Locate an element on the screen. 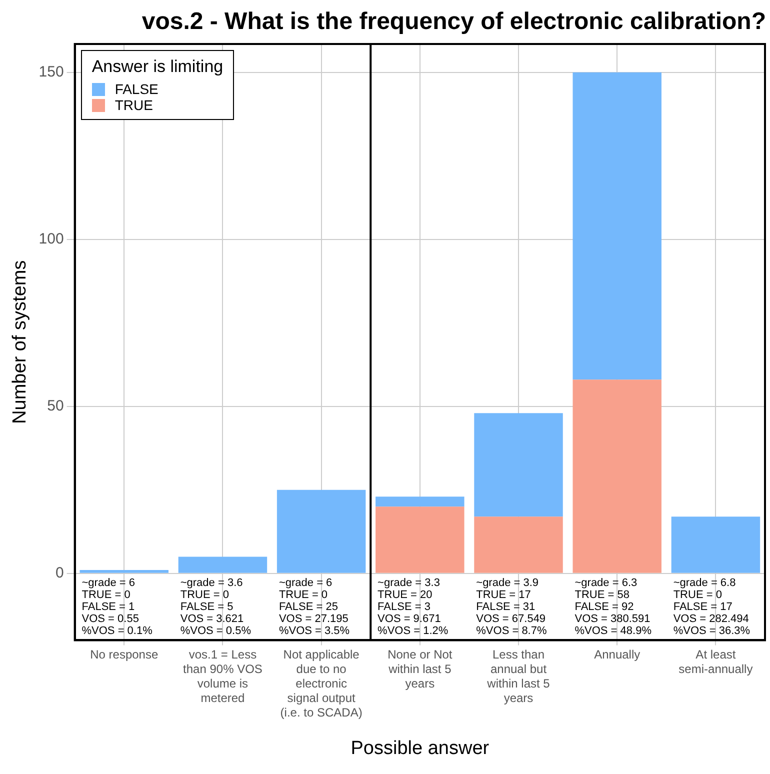 The height and width of the screenshot is (774, 770). y-tick-label: 50 is located at coordinates (55, 406).